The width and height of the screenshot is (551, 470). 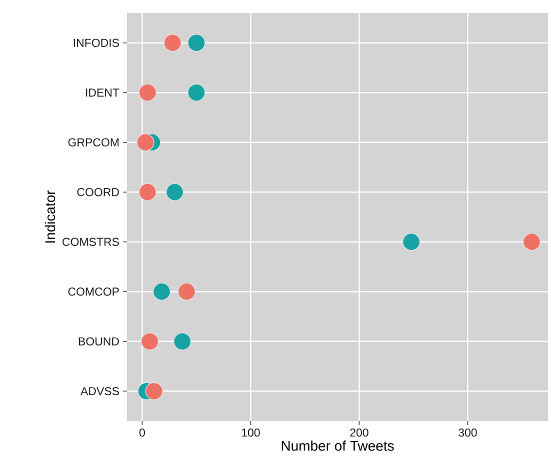 What do you see at coordinates (93, 142) in the screenshot?
I see `y-tick-label: GRPCOM` at bounding box center [93, 142].